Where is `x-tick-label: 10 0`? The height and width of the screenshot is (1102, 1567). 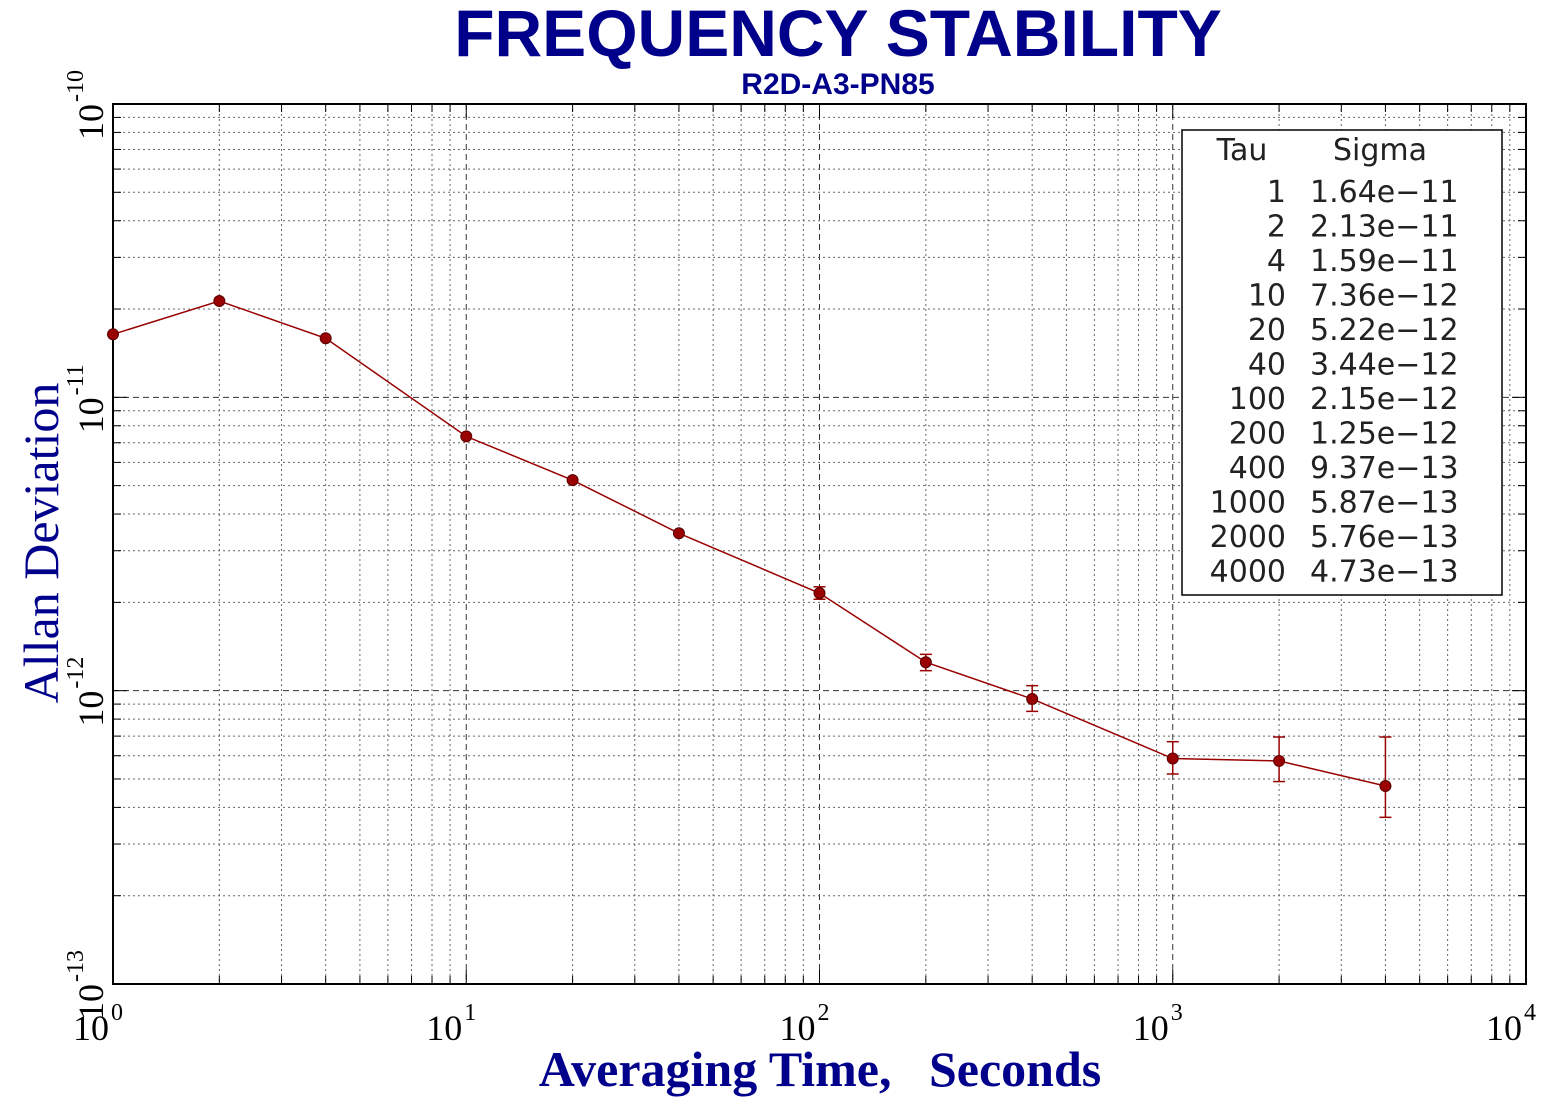
x-tick-label: 10 0 is located at coordinates (98, 1024).